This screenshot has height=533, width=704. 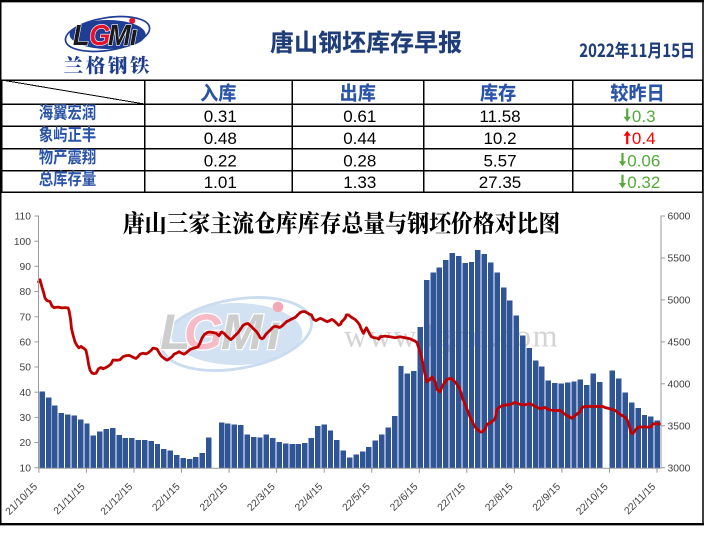 What do you see at coordinates (26, 443) in the screenshot?
I see `svg-text: 20` at bounding box center [26, 443].